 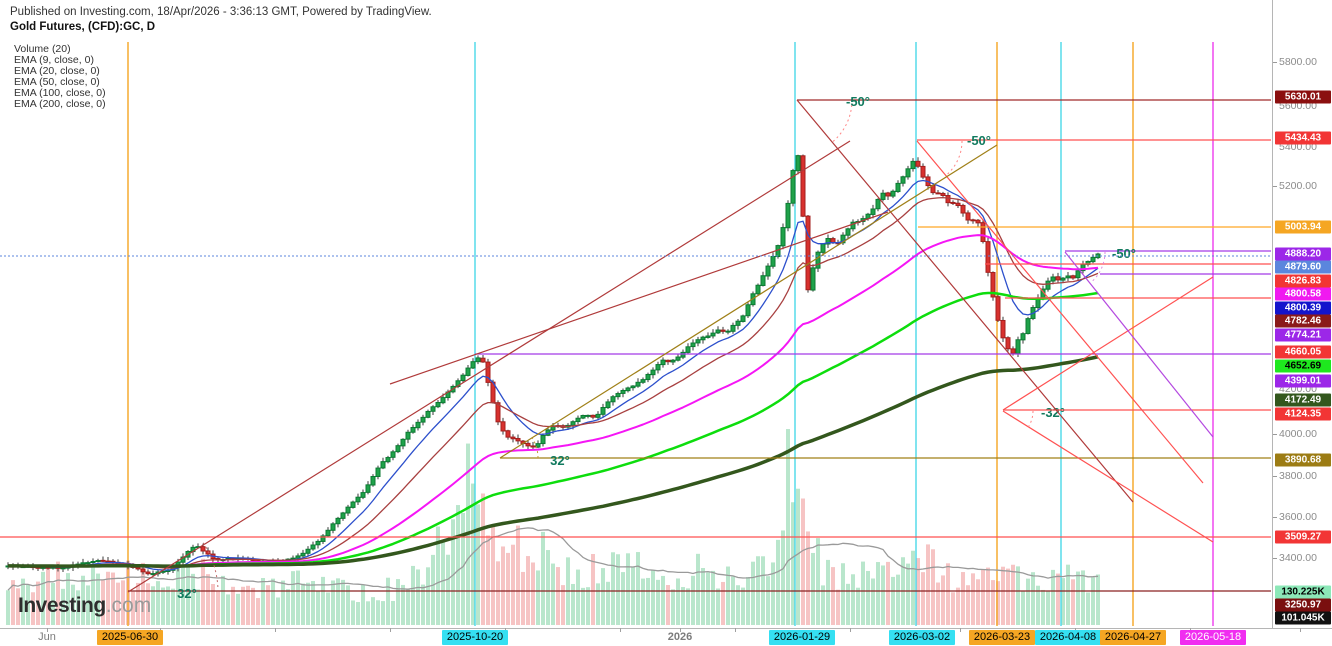 What do you see at coordinates (54, 60) in the screenshot?
I see `legend-item-1: EMA (9, close, 0)` at bounding box center [54, 60].